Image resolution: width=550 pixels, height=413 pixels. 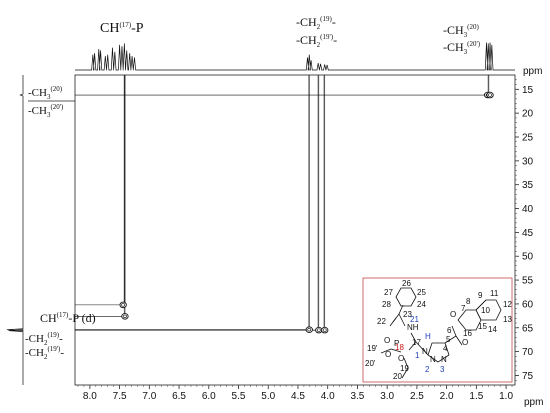 What do you see at coordinates (507, 304) in the screenshot?
I see `structure-atom-label-36: 12` at bounding box center [507, 304].